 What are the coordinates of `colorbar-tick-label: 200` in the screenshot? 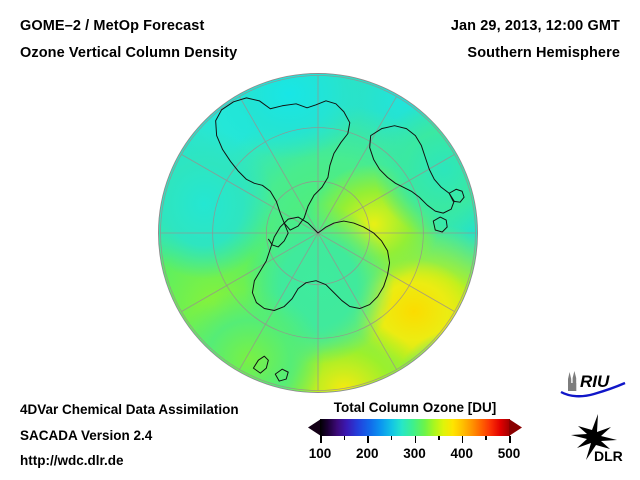 It's located at (367, 453).